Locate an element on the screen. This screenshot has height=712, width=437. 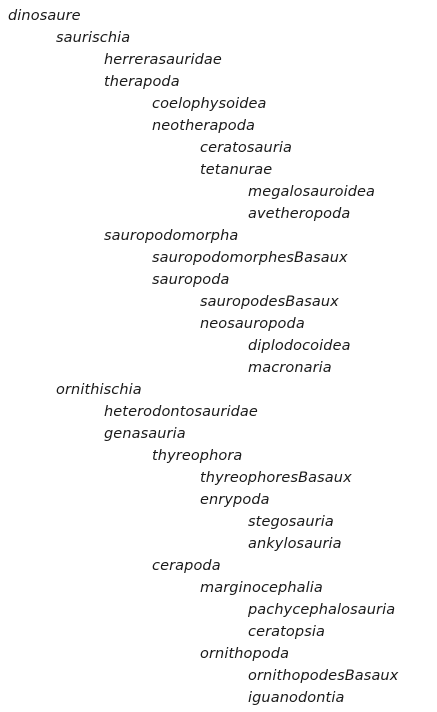
tree-node: ornithopodesBasaux is located at coordinates (323, 676).